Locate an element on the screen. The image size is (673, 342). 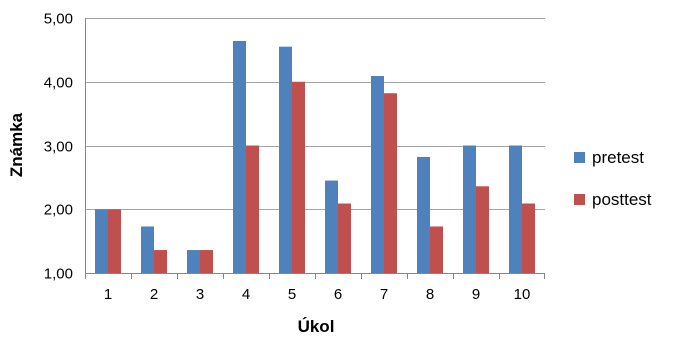
x-tick-label: 5 is located at coordinates (292, 294).